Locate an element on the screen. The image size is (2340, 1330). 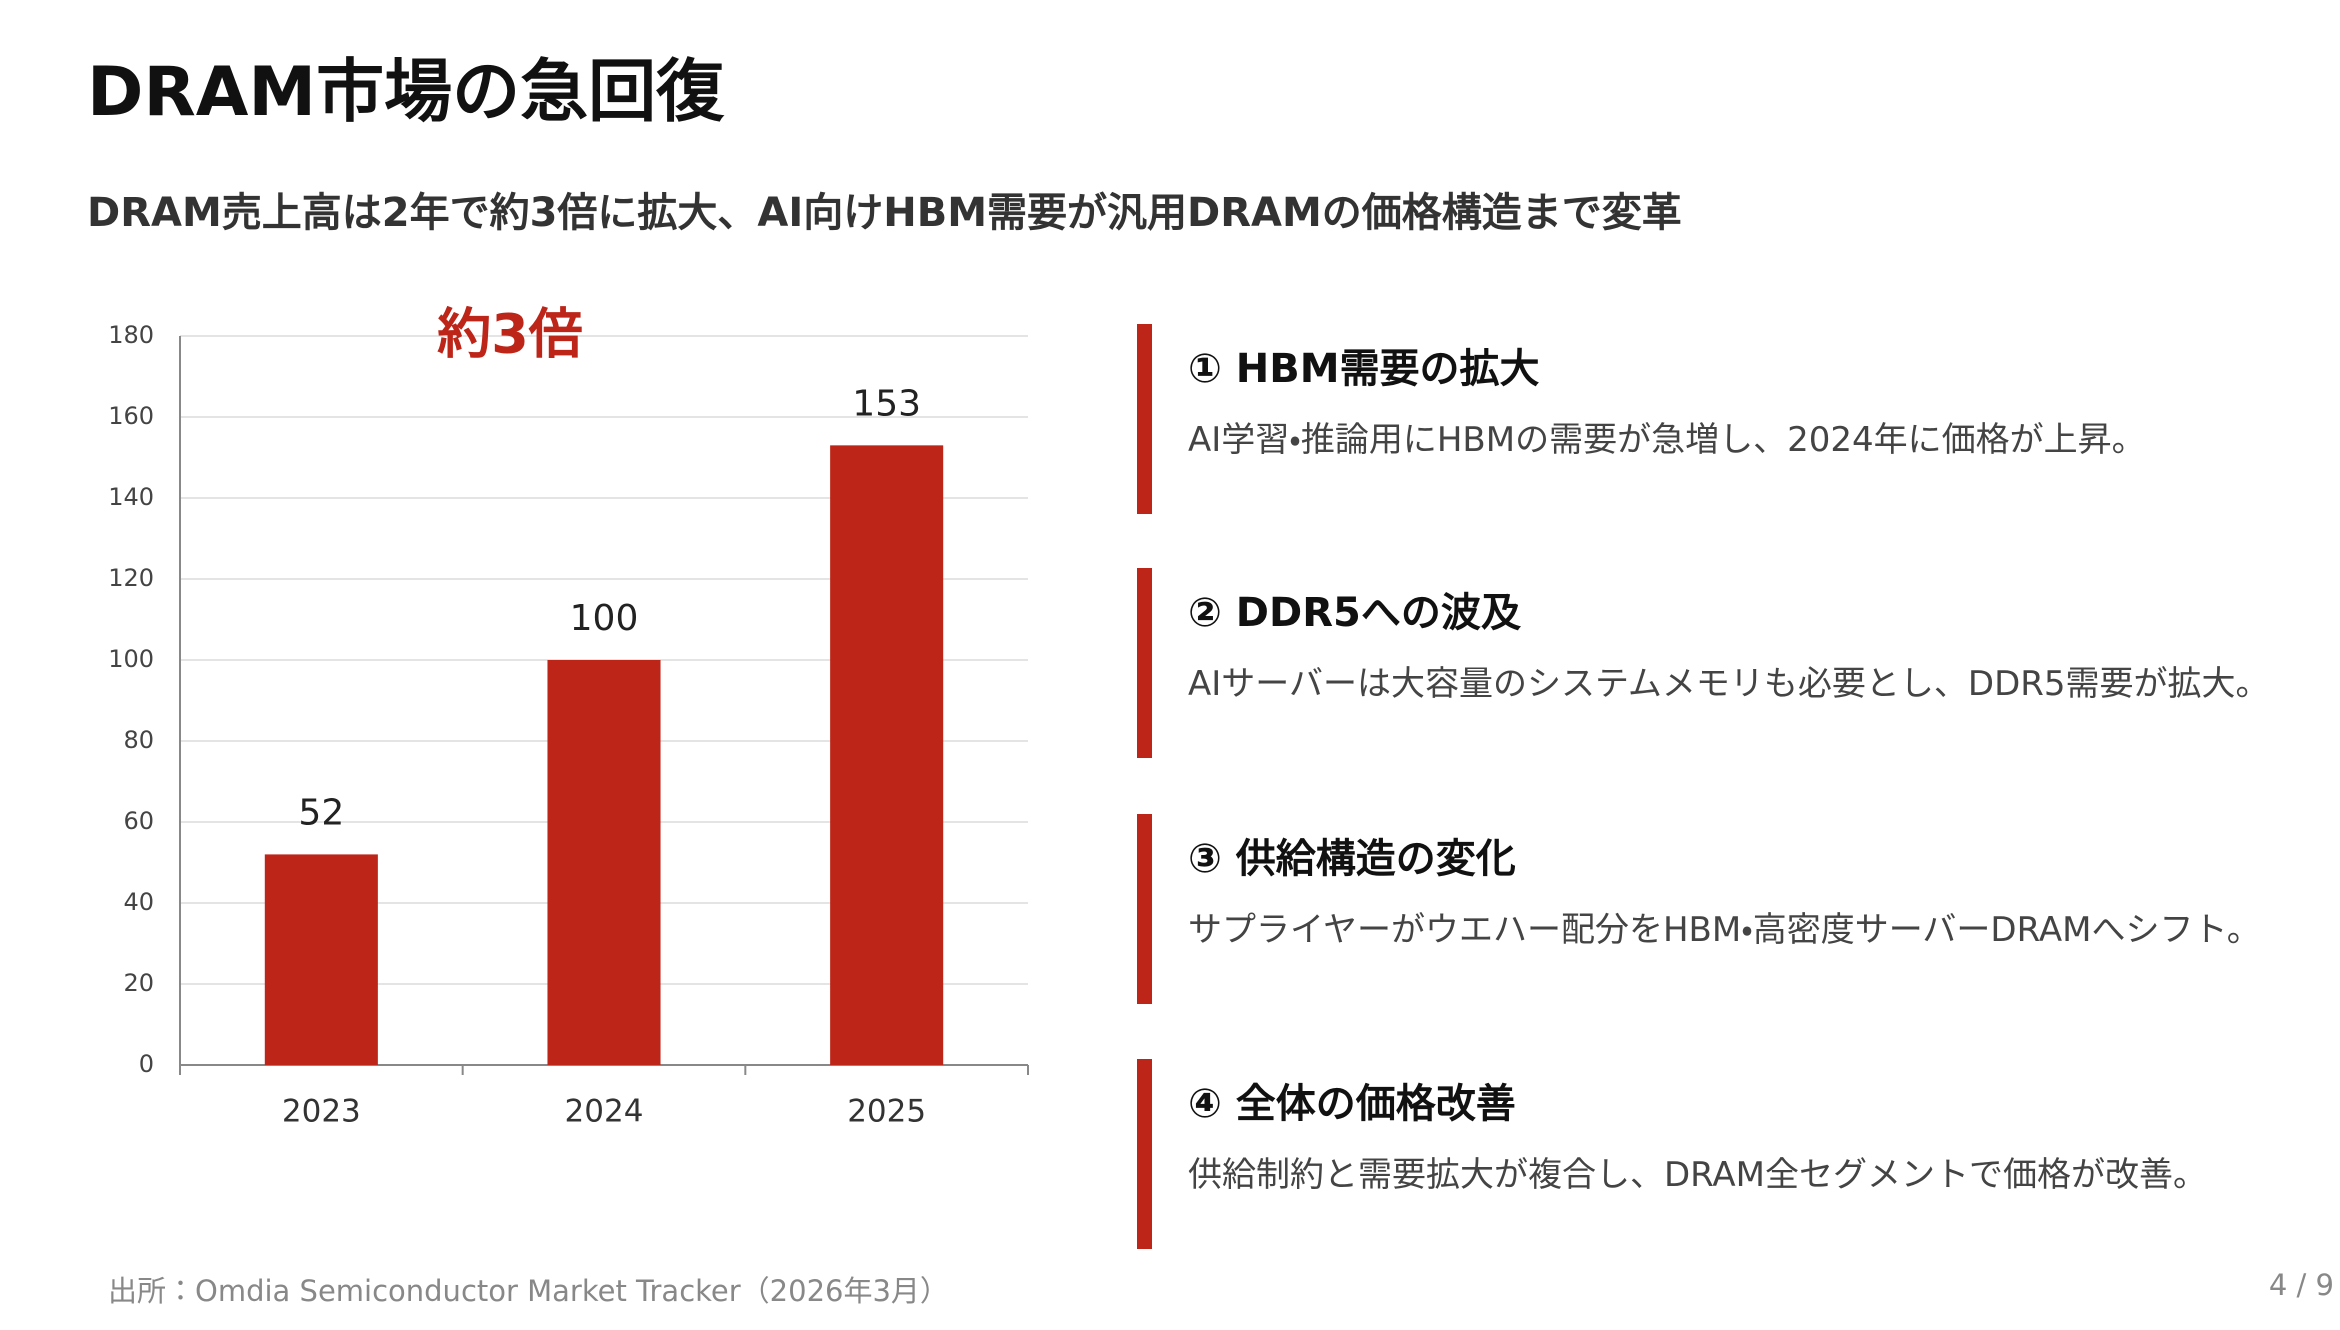
point-heading: ④ 全体の価格改善 is located at coordinates (1352, 1104).